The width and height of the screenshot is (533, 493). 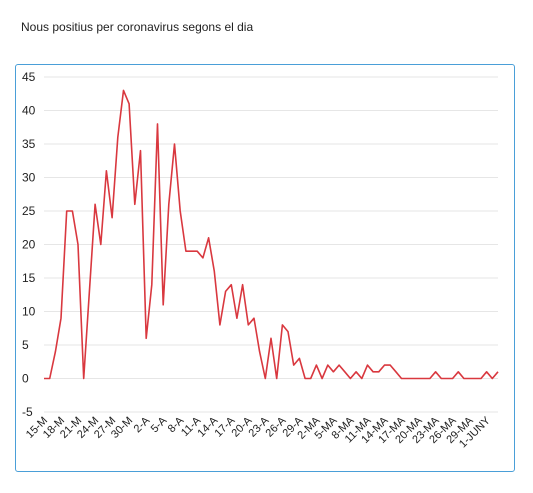 What do you see at coordinates (25, 379) in the screenshot?
I see `y-tick-label: 0` at bounding box center [25, 379].